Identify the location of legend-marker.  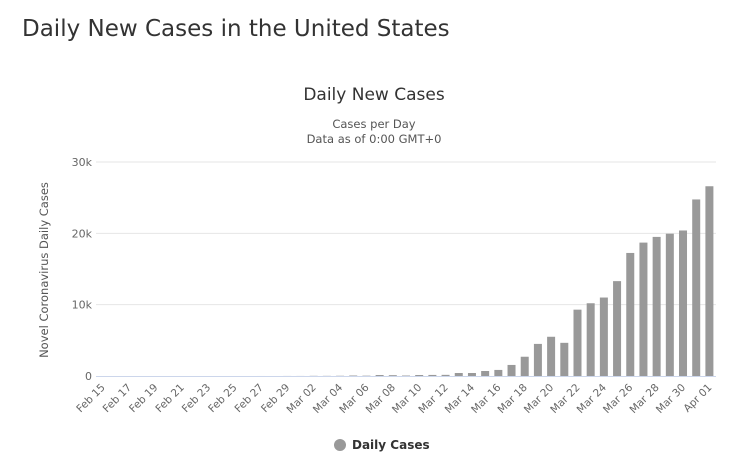
(340, 445).